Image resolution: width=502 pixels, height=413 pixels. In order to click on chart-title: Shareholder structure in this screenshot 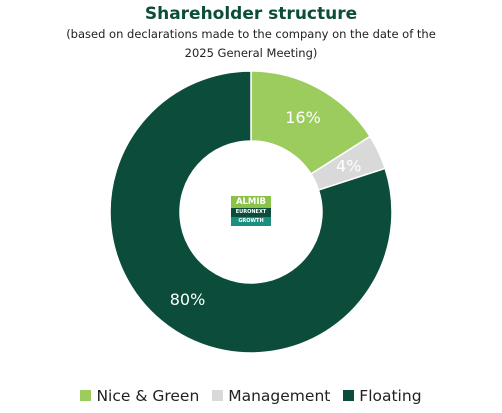, I will do `click(251, 14)`.